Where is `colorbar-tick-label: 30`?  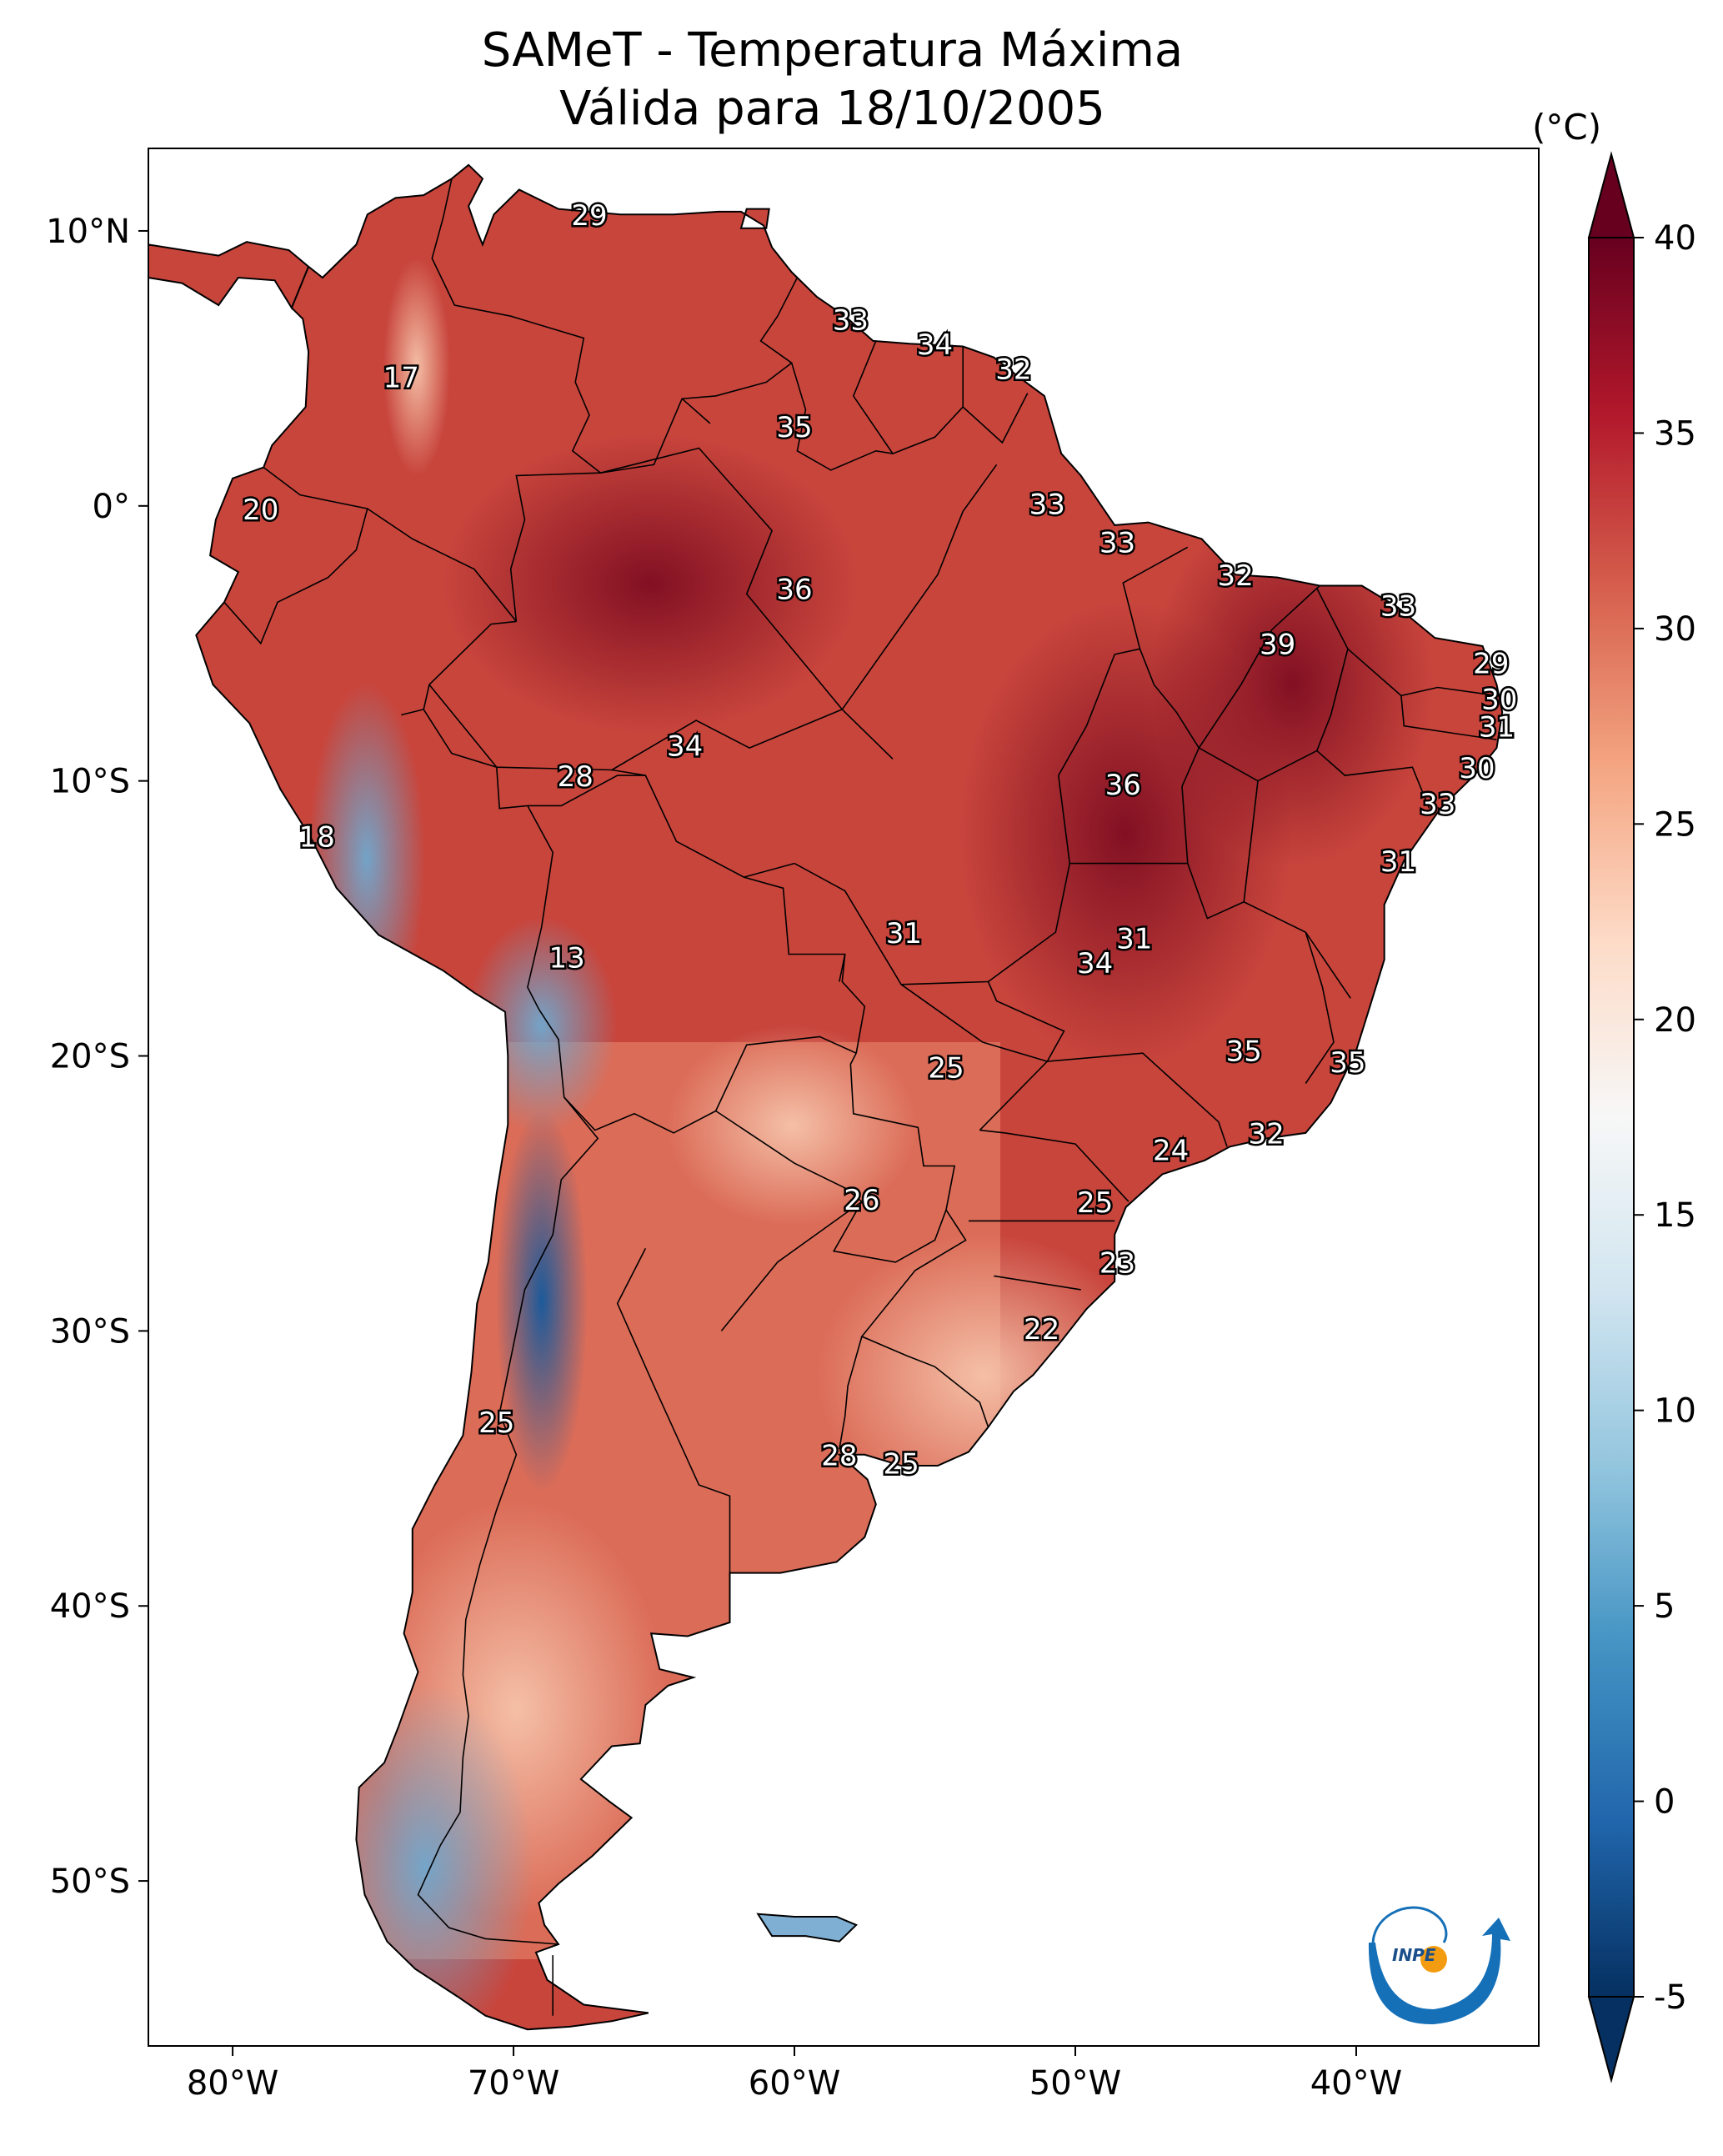
colorbar-tick-label: 30 is located at coordinates (1675, 629).